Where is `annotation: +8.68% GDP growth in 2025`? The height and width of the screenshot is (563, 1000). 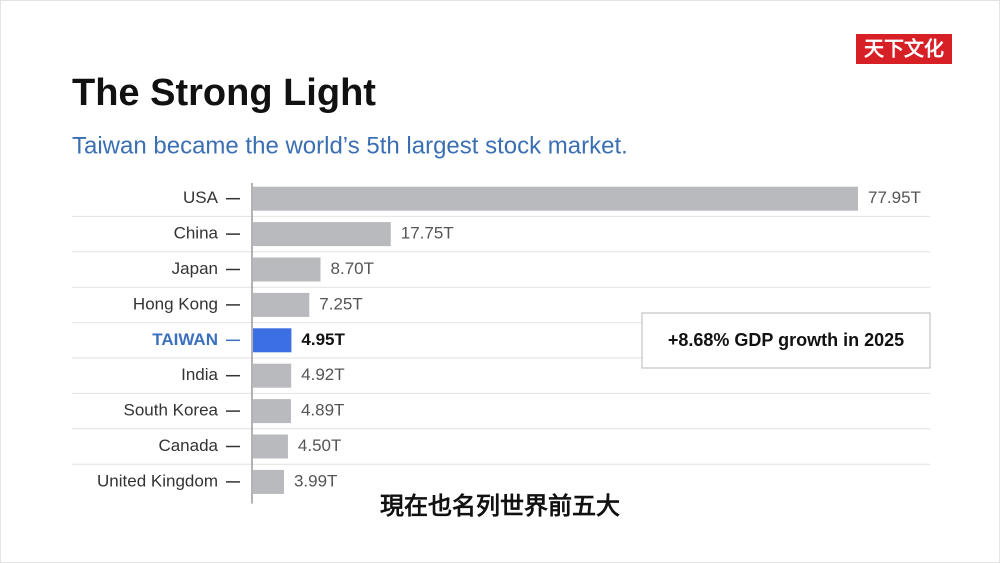 annotation: +8.68% GDP growth in 2025 is located at coordinates (786, 340).